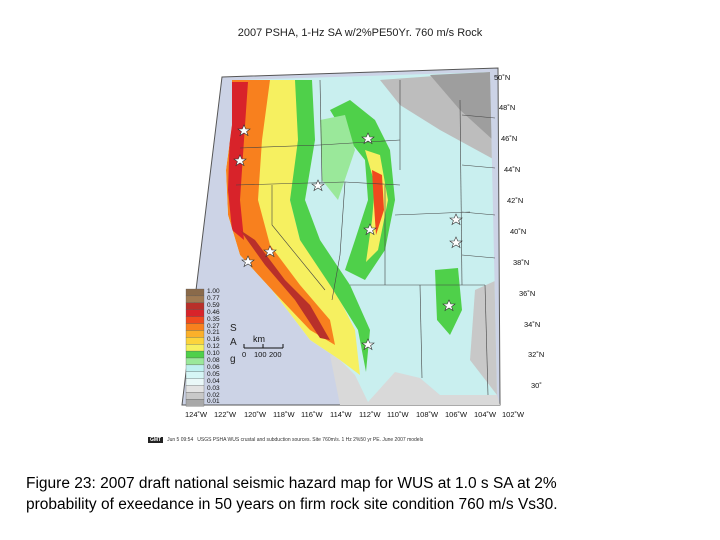  What do you see at coordinates (213, 305) in the screenshot?
I see `legend-level-label: 0.59` at bounding box center [213, 305].